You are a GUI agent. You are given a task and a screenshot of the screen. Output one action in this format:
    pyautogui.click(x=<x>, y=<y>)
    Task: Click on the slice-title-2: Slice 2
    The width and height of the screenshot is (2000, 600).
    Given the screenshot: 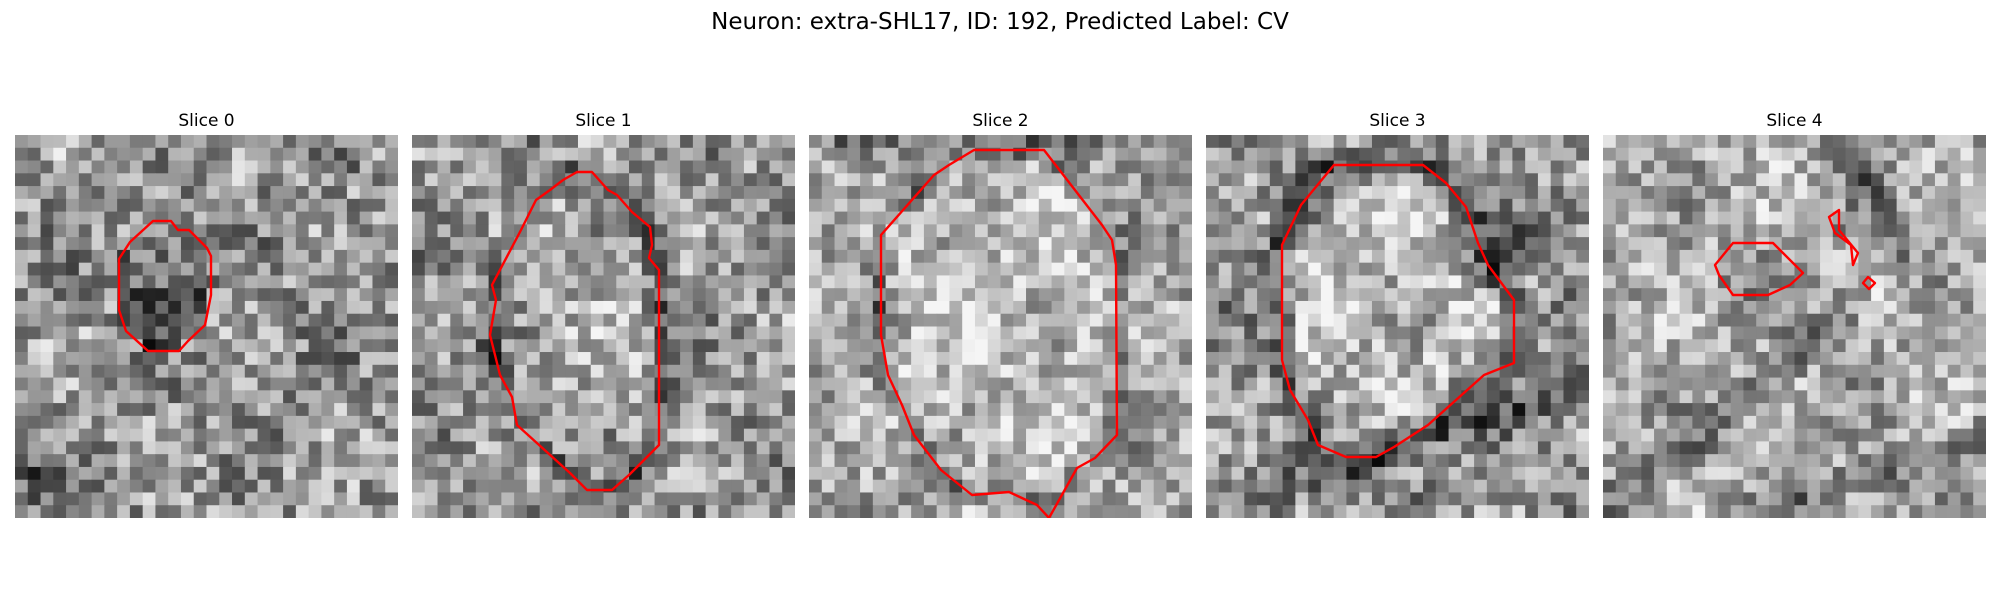 What is the action you would take?
    pyautogui.click(x=1000, y=121)
    